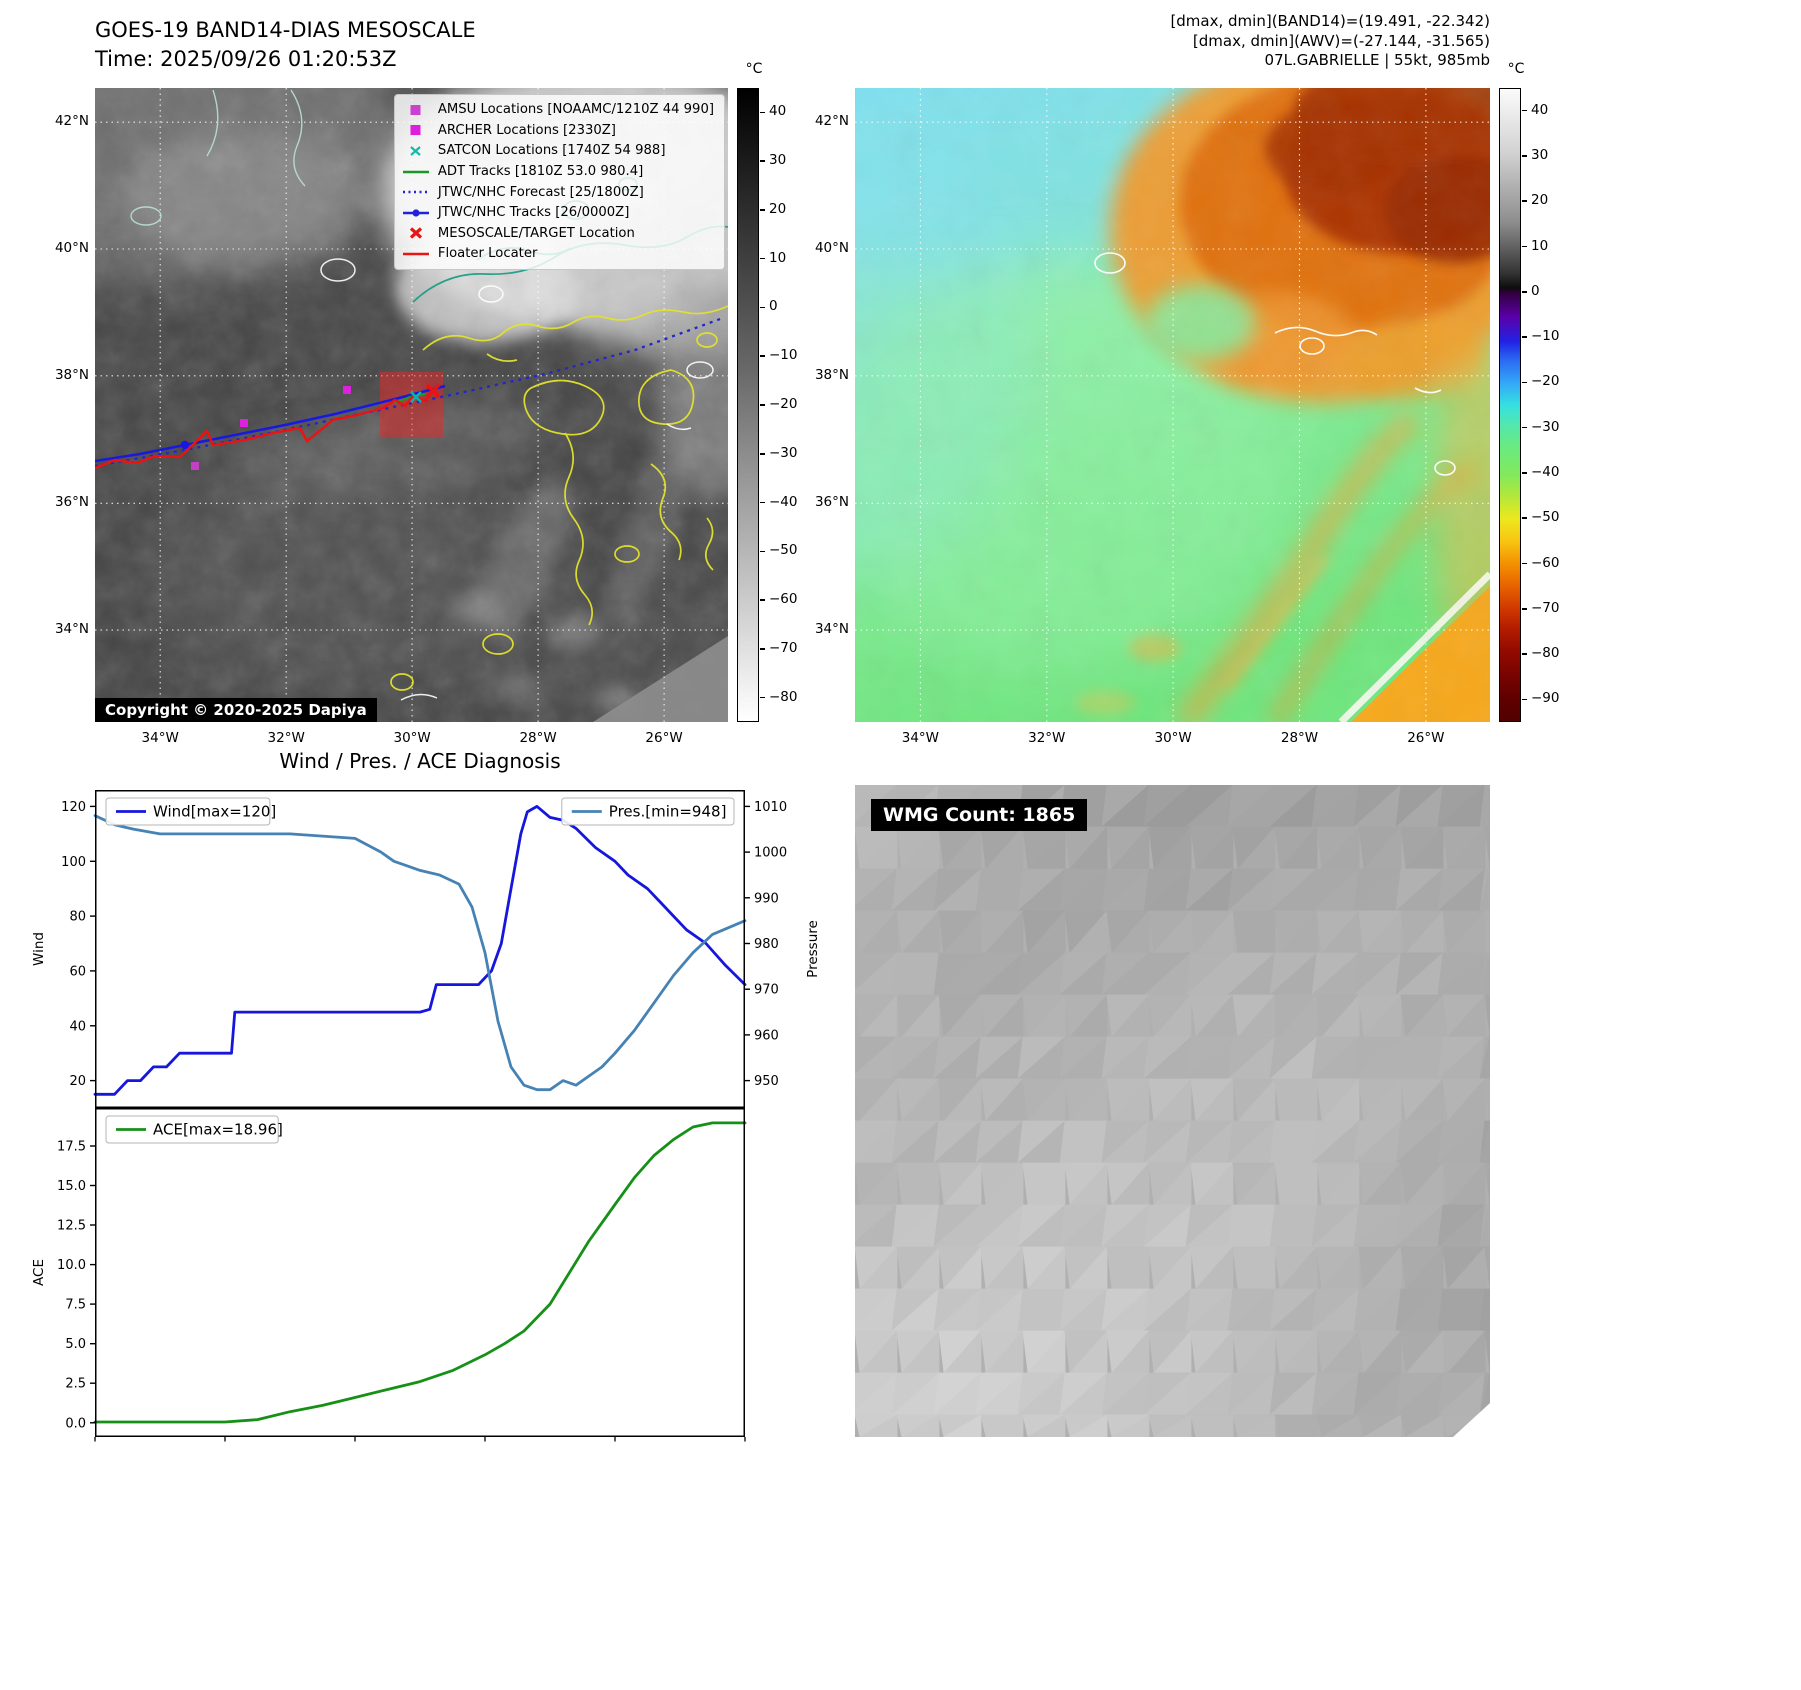  I want to click on contours-yellow, so click(559, 498).